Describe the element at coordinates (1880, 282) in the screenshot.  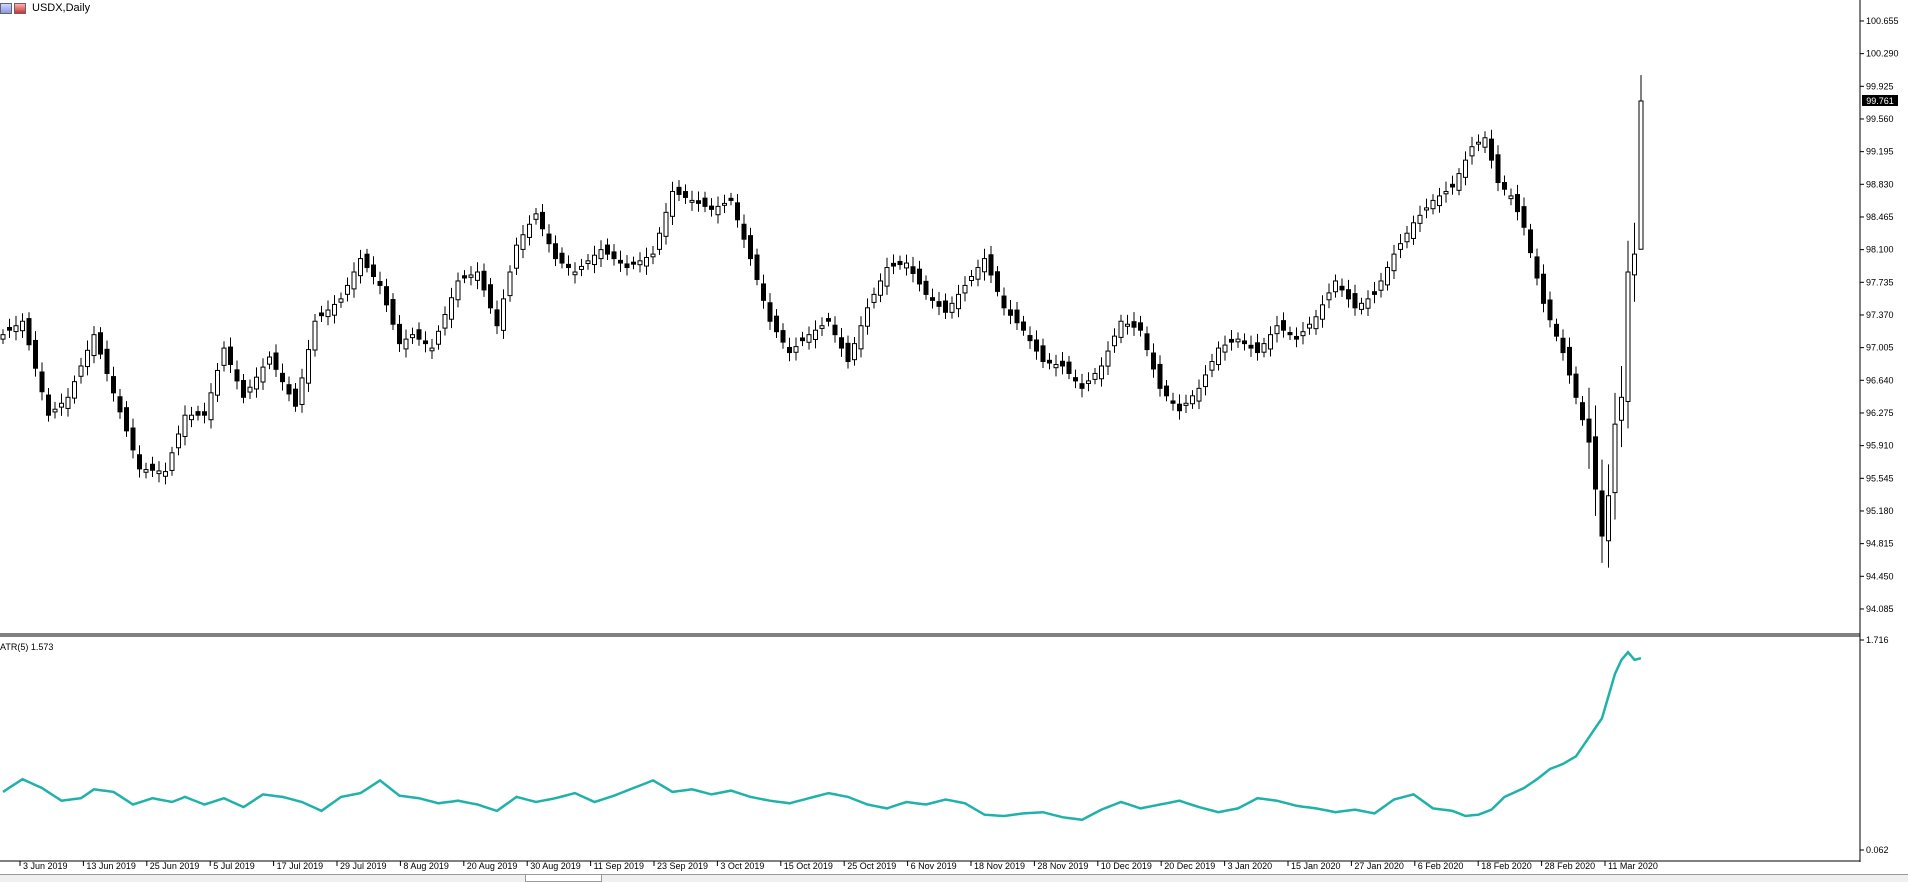
I see `price-tick-label: 97.735` at that location.